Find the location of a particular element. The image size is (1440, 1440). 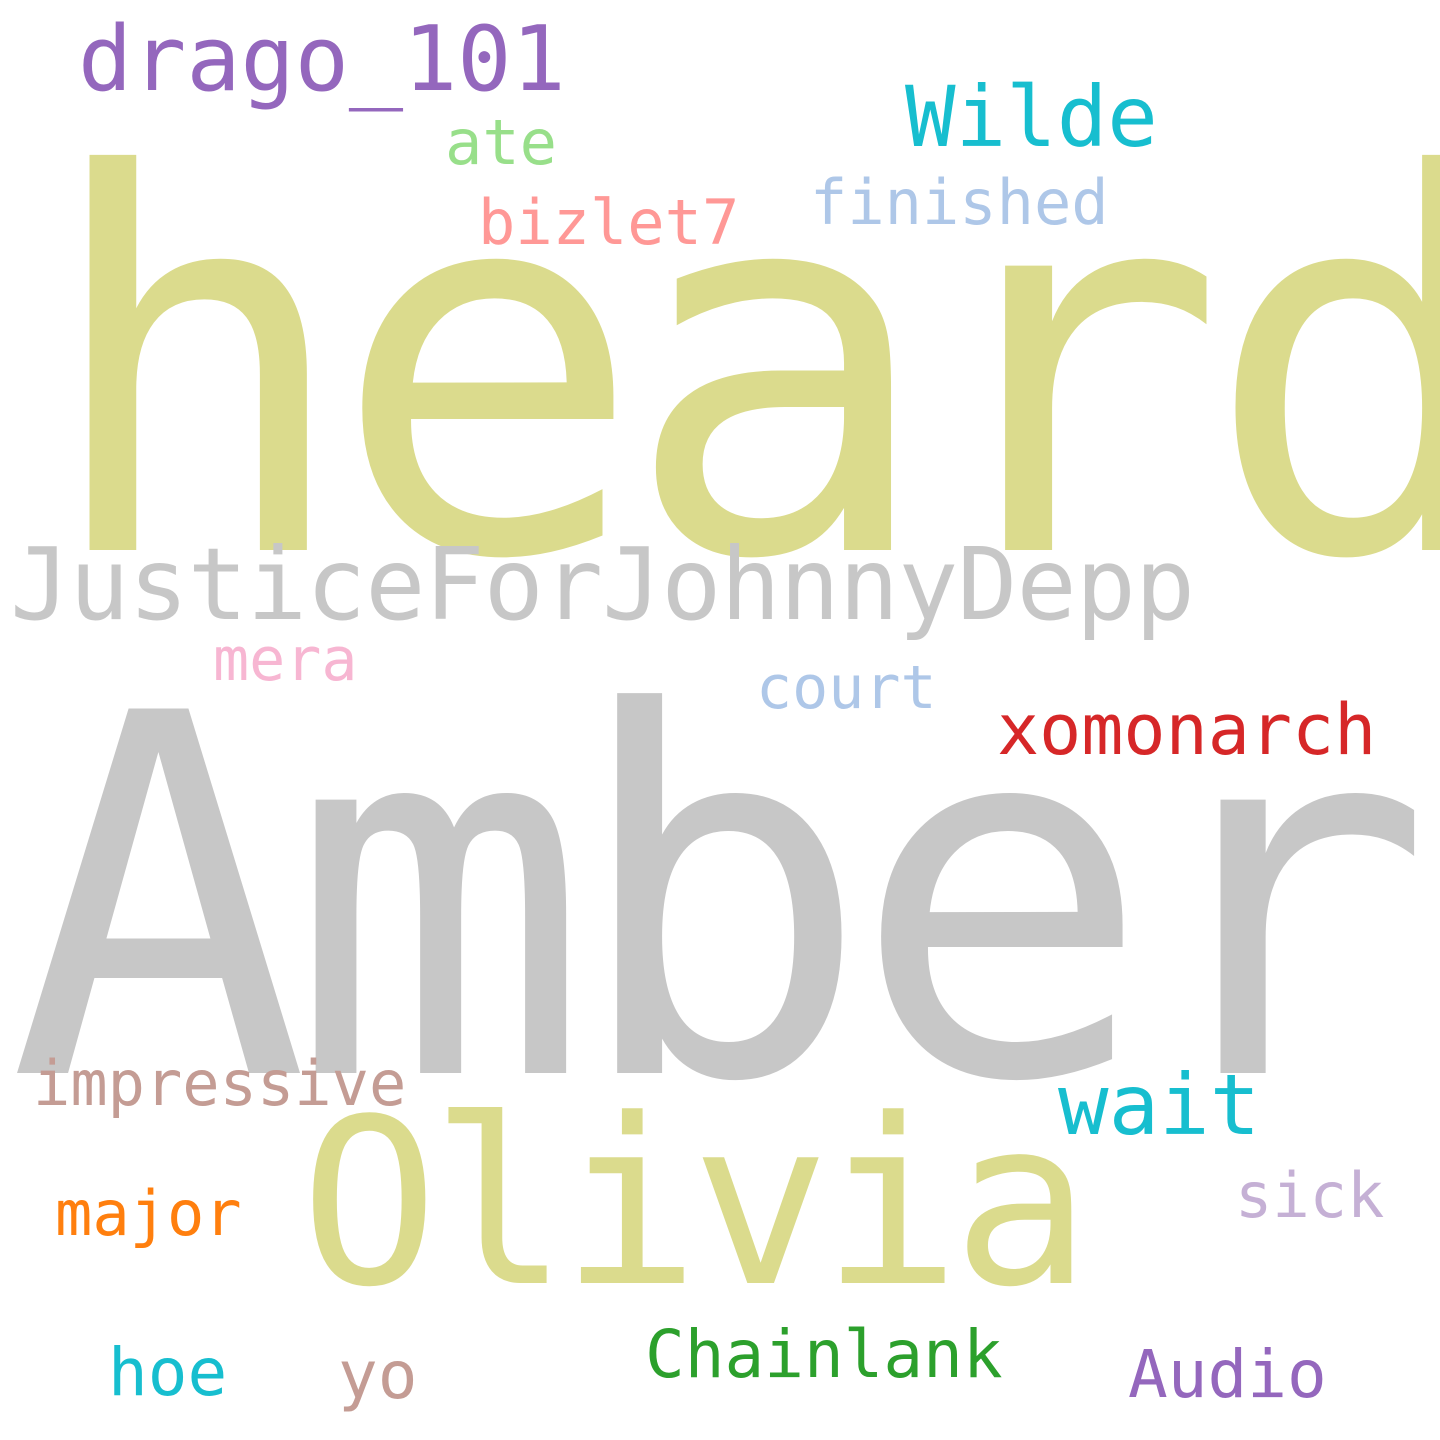

word-olivia: Olivia is located at coordinates (695, 1204).